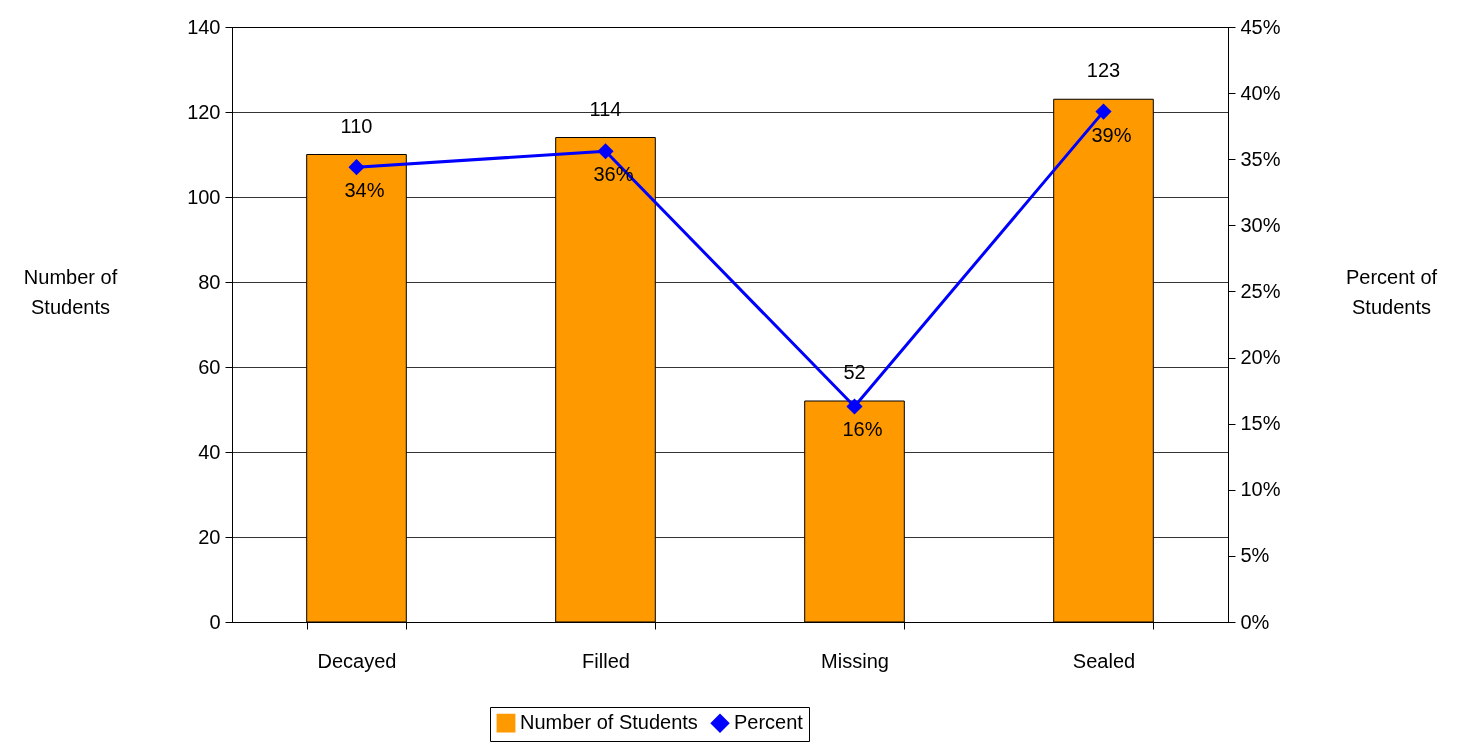 The width and height of the screenshot is (1458, 749). What do you see at coordinates (204, 196) in the screenshot?
I see `y-tick-label: 100` at bounding box center [204, 196].